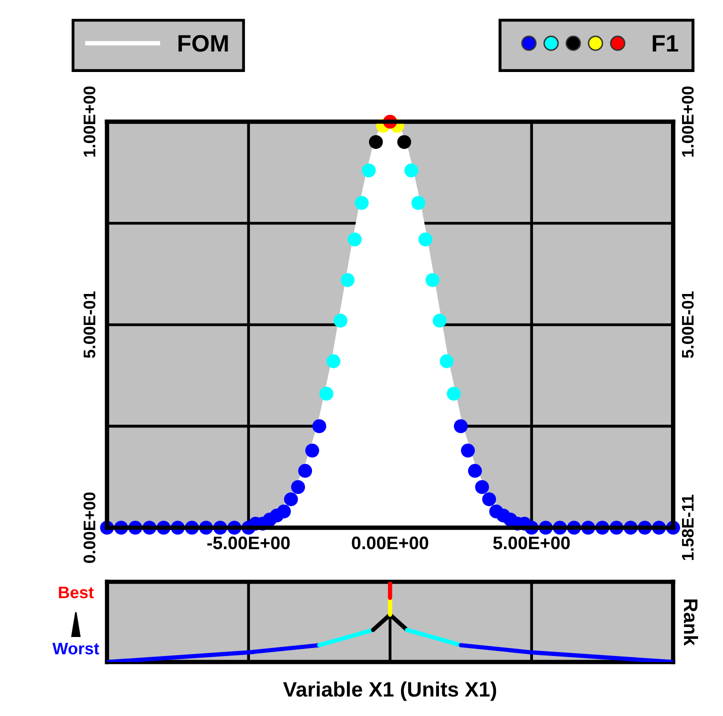 The image size is (723, 716). What do you see at coordinates (76, 592) in the screenshot?
I see `text: Best` at bounding box center [76, 592].